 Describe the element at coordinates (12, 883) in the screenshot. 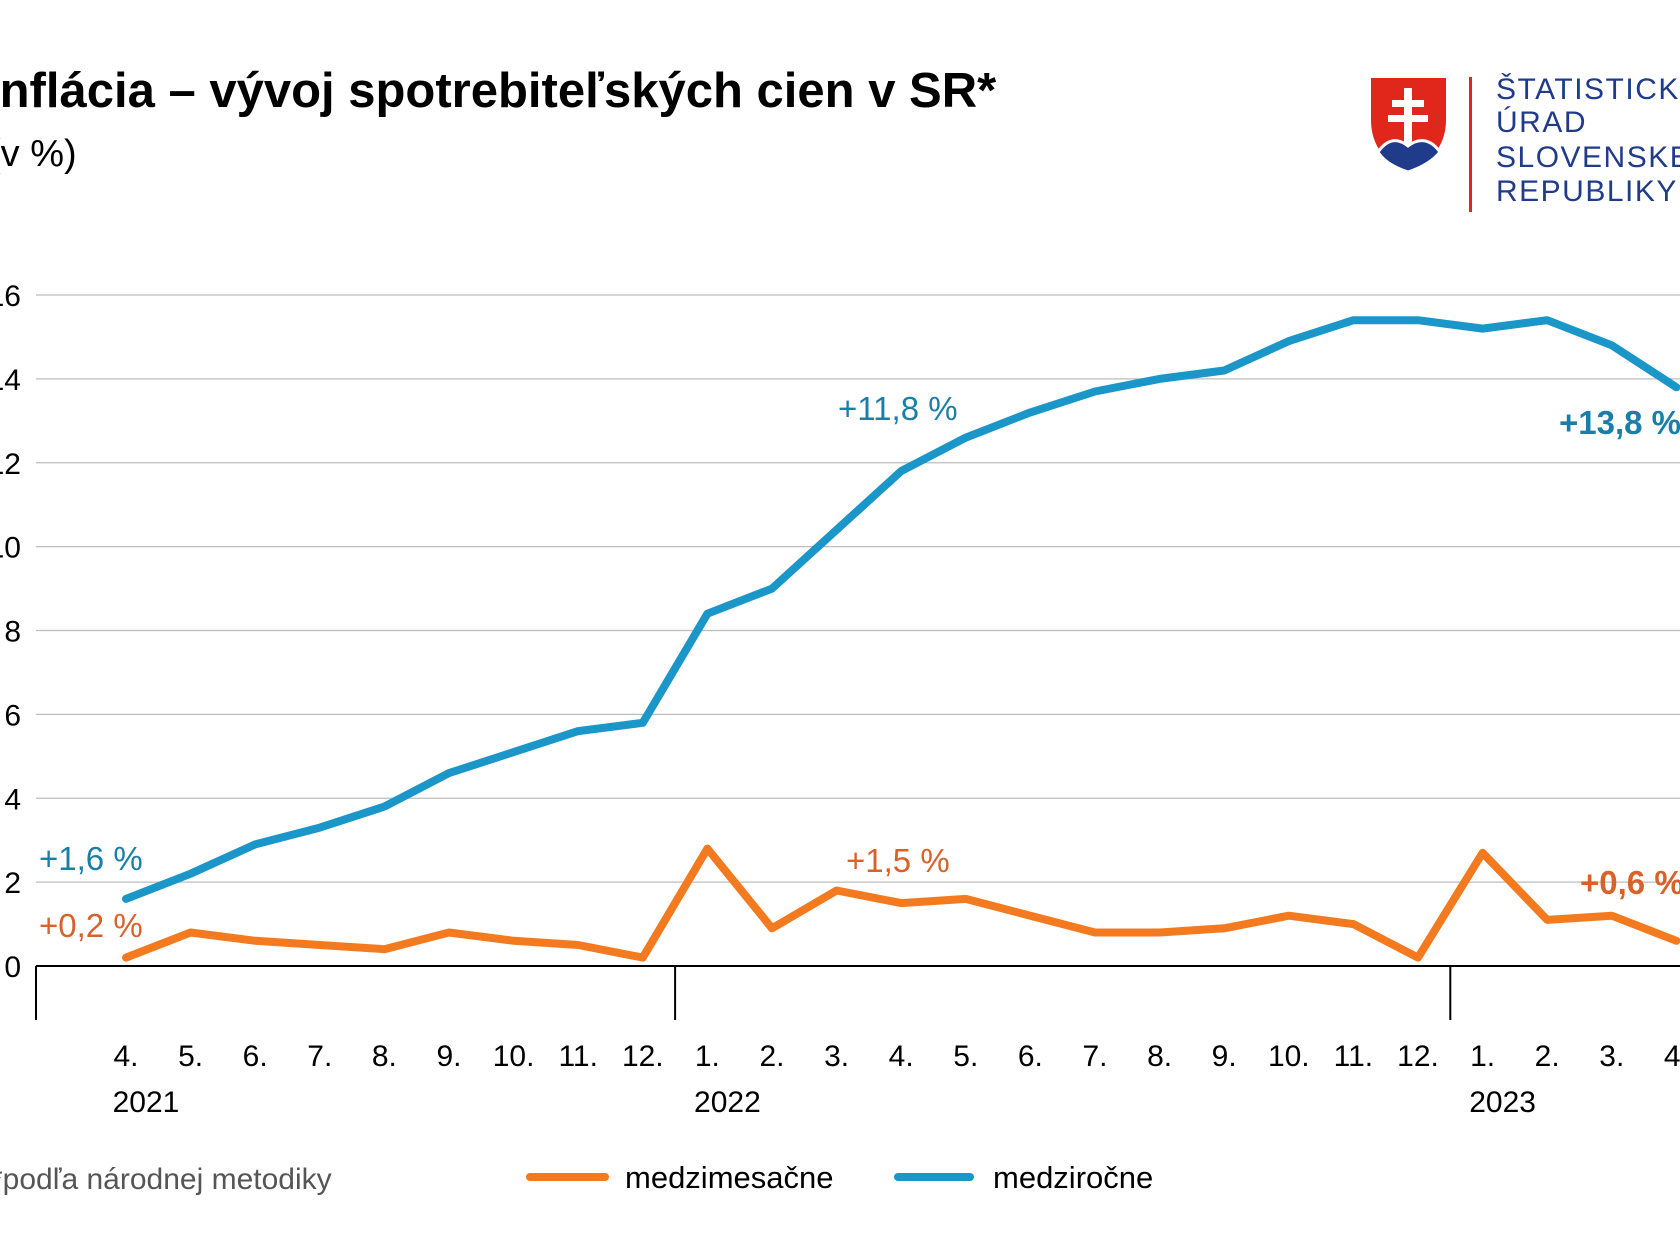

I see `y-tick-label: 2` at that location.